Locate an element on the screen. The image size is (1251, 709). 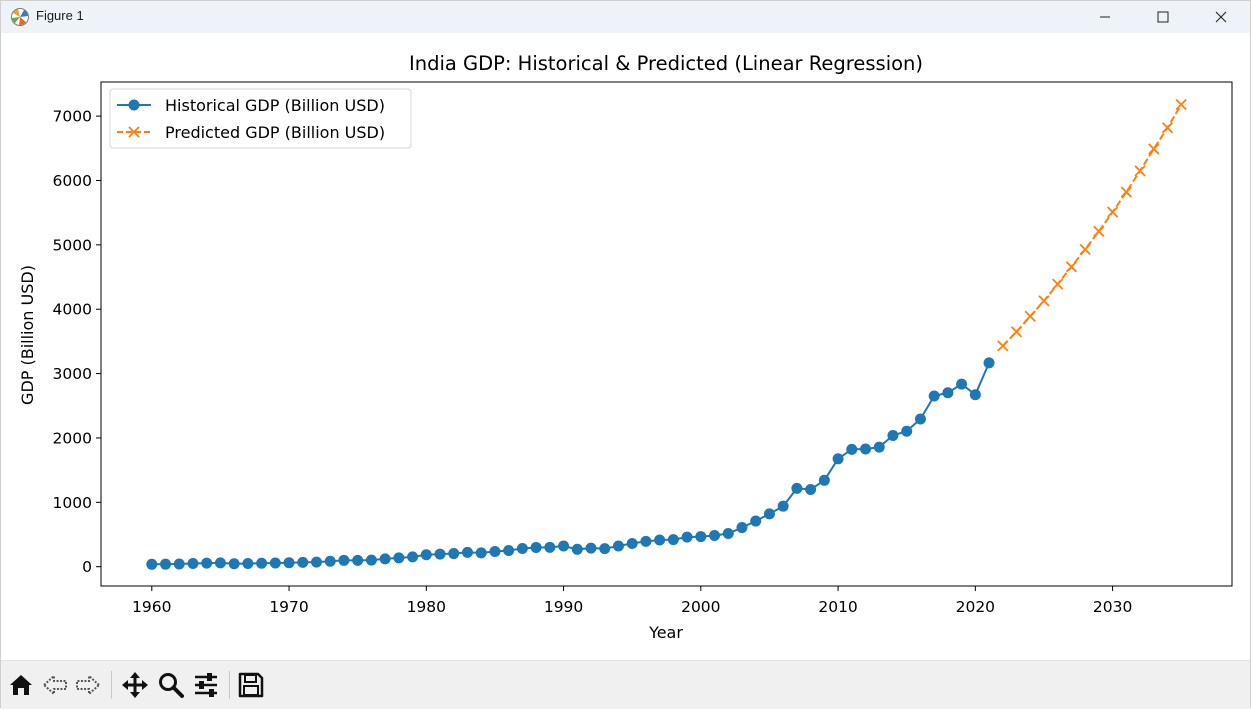
forward-button is located at coordinates (88, 685).